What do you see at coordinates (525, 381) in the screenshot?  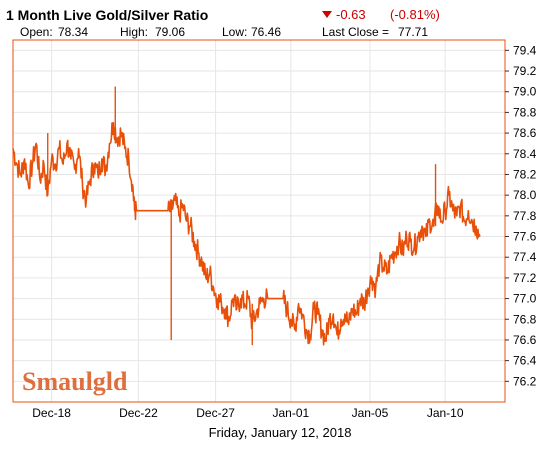 I see `y-tick-label: 76.2` at bounding box center [525, 381].